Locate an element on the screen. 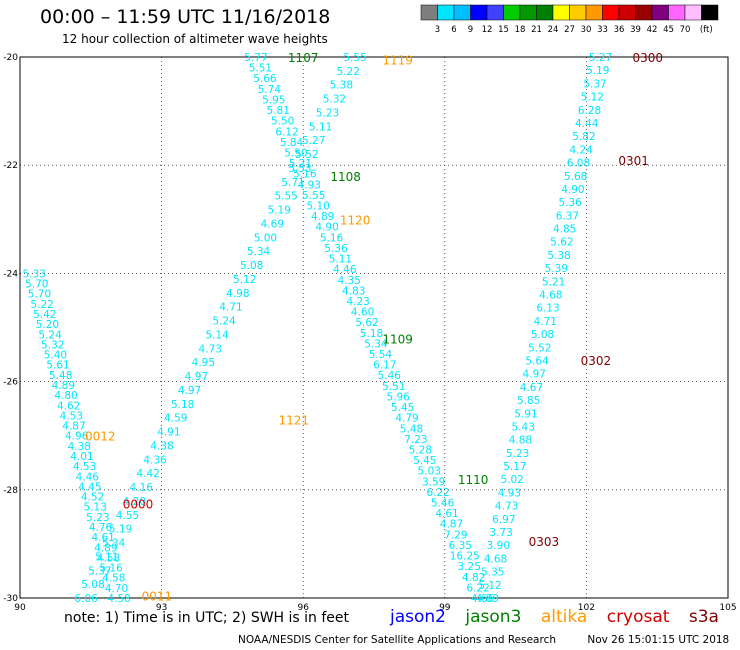  wave-height-label: 4.76 is located at coordinates (101, 528).